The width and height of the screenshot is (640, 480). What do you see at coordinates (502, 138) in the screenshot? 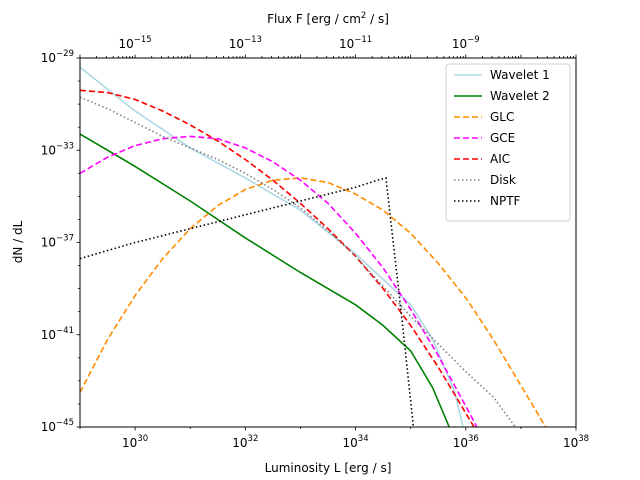
I see `legend-label-3: GCE` at bounding box center [502, 138].